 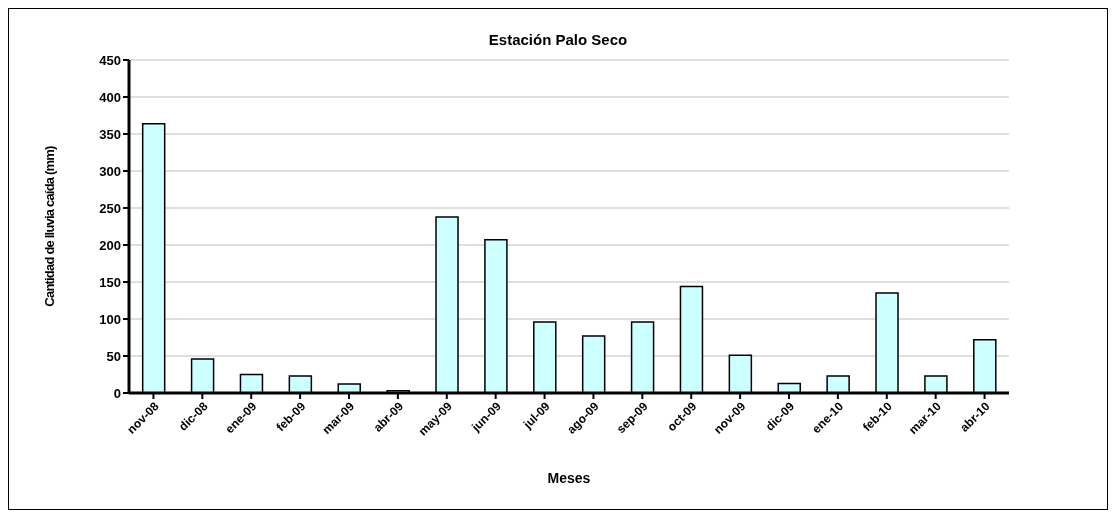 I want to click on y-tick-label: 250, so click(x=110, y=208).